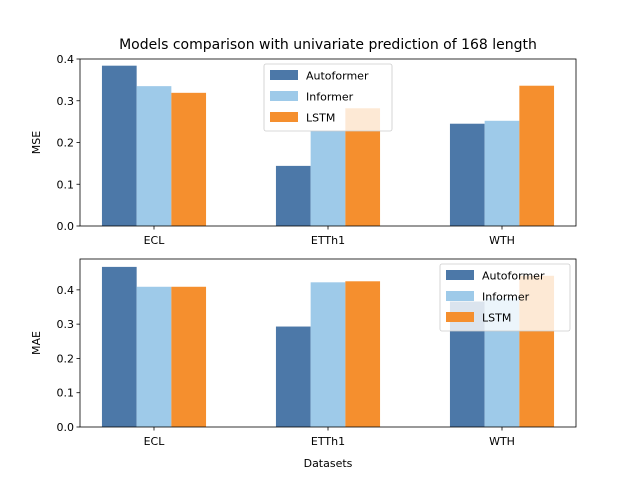  What do you see at coordinates (36, 142) in the screenshot?
I see `y-axis-label: MSE` at bounding box center [36, 142].